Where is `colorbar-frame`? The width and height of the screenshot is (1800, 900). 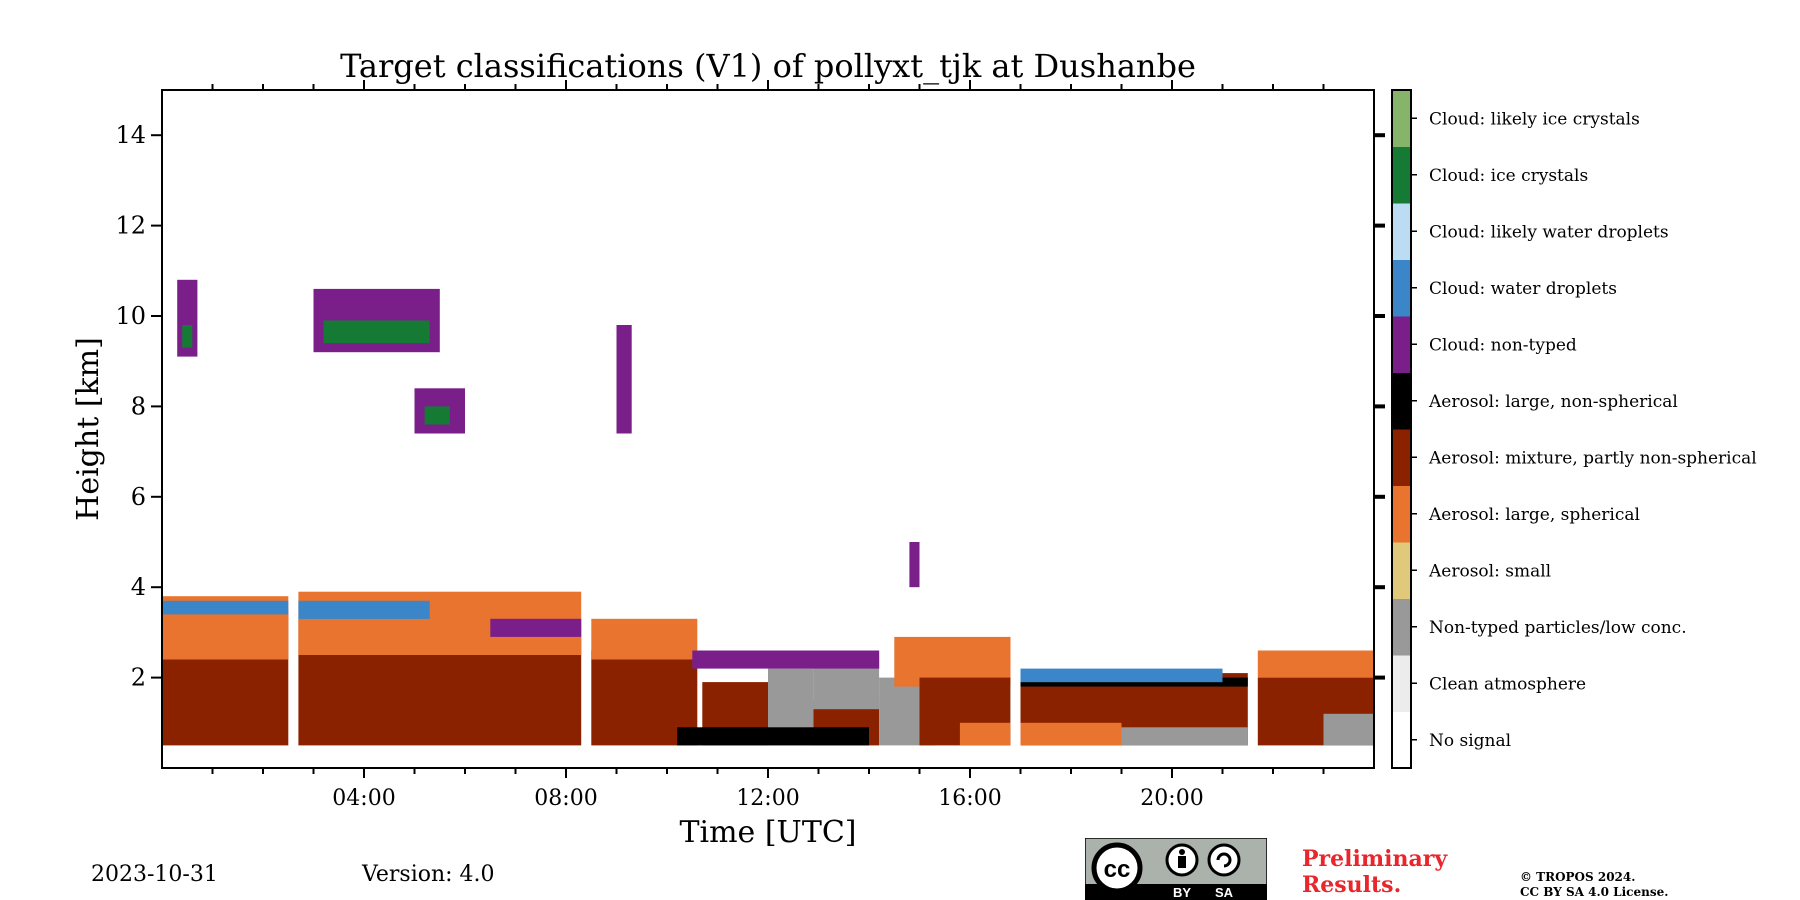
colorbar-frame is located at coordinates (1401, 429).